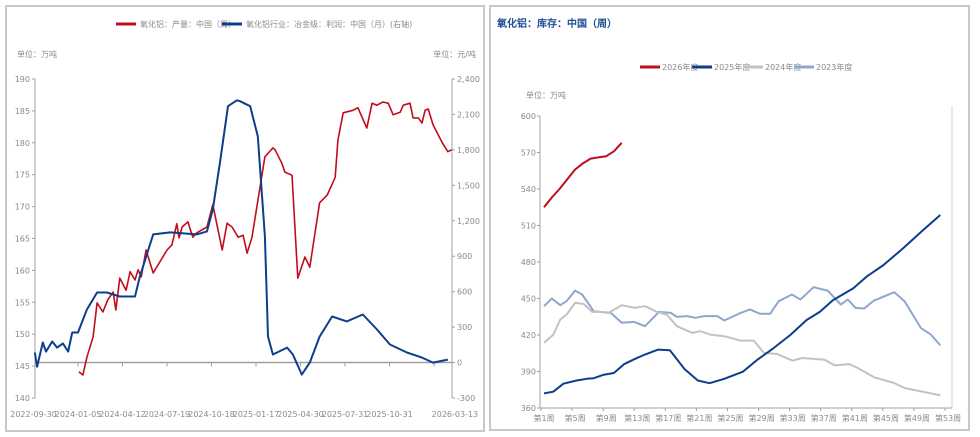 The width and height of the screenshot is (980, 437). What do you see at coordinates (824, 418) in the screenshot?
I see `inventory-x-tick-label: 第37周` at bounding box center [824, 418].